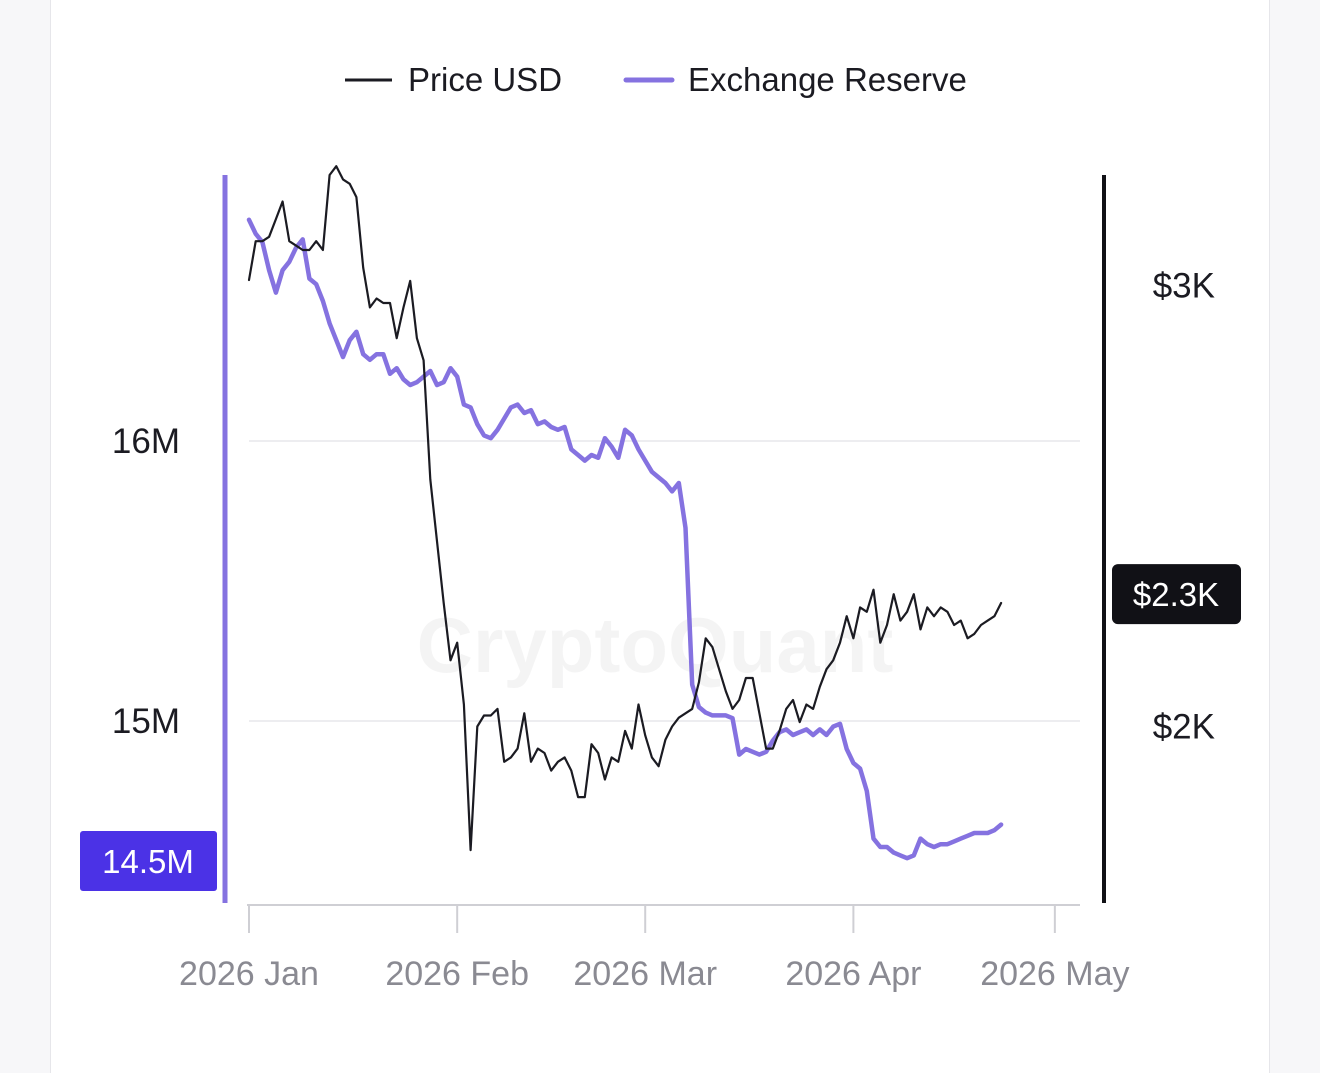  What do you see at coordinates (249, 974) in the screenshot?
I see `x-tick-label: 2026 Jan` at bounding box center [249, 974].